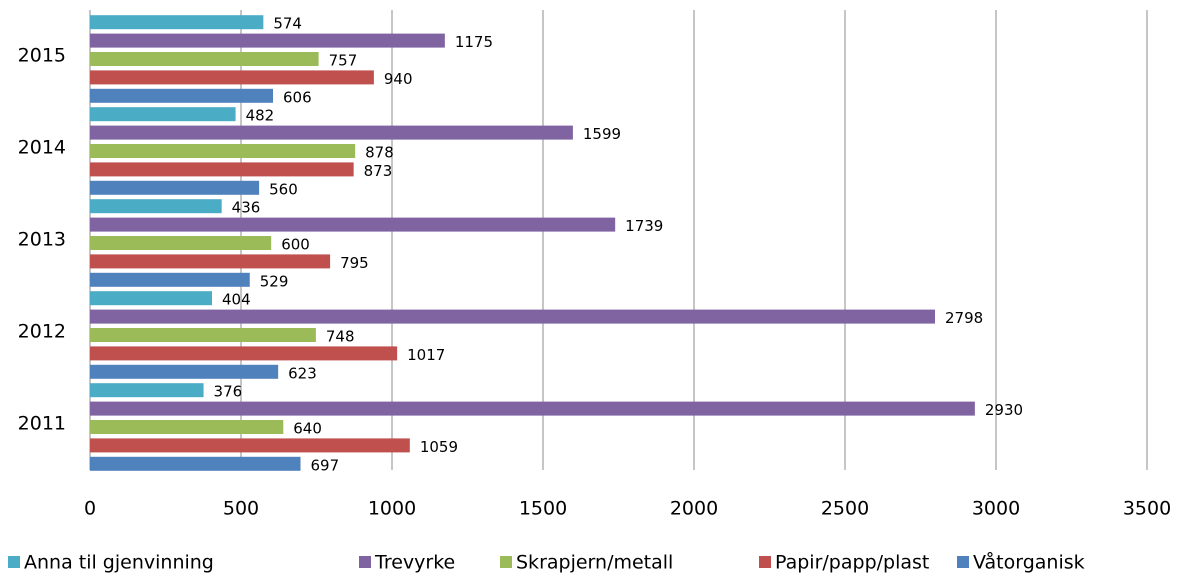 Image resolution: width=1184 pixels, height=579 pixels. What do you see at coordinates (302, 373) in the screenshot?
I see `value-label: 623` at bounding box center [302, 373].